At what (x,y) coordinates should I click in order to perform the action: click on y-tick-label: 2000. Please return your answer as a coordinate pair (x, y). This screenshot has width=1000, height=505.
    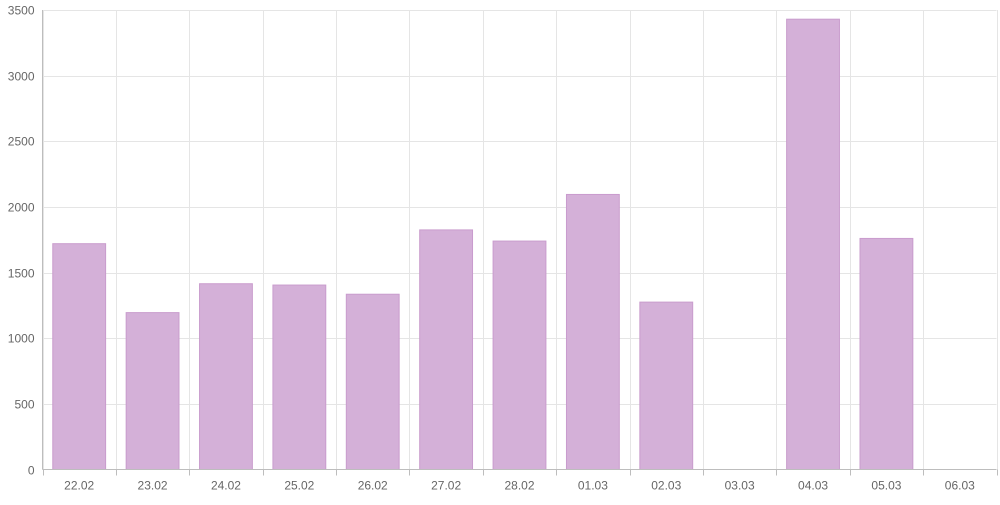
    Looking at the image, I should click on (21, 208).